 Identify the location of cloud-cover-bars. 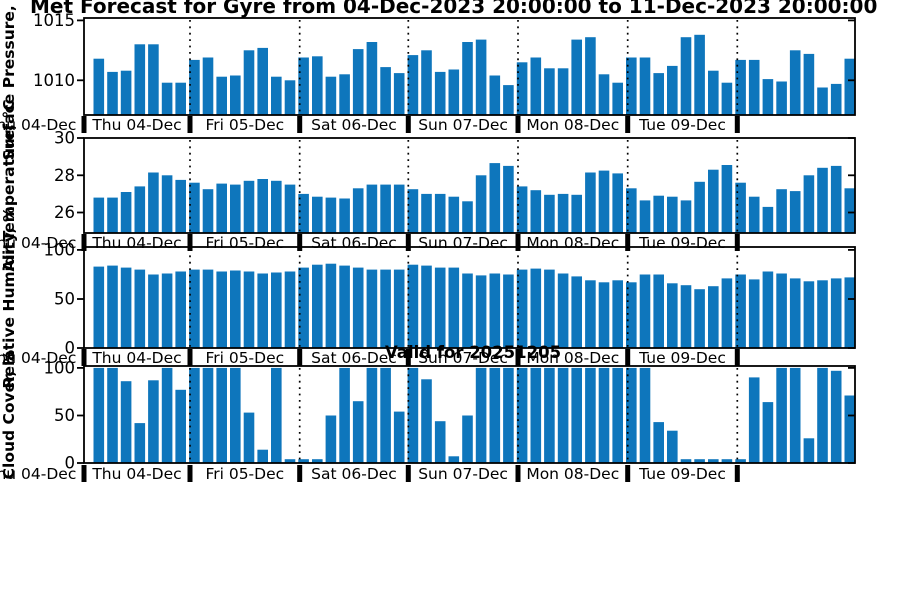
(474, 415).